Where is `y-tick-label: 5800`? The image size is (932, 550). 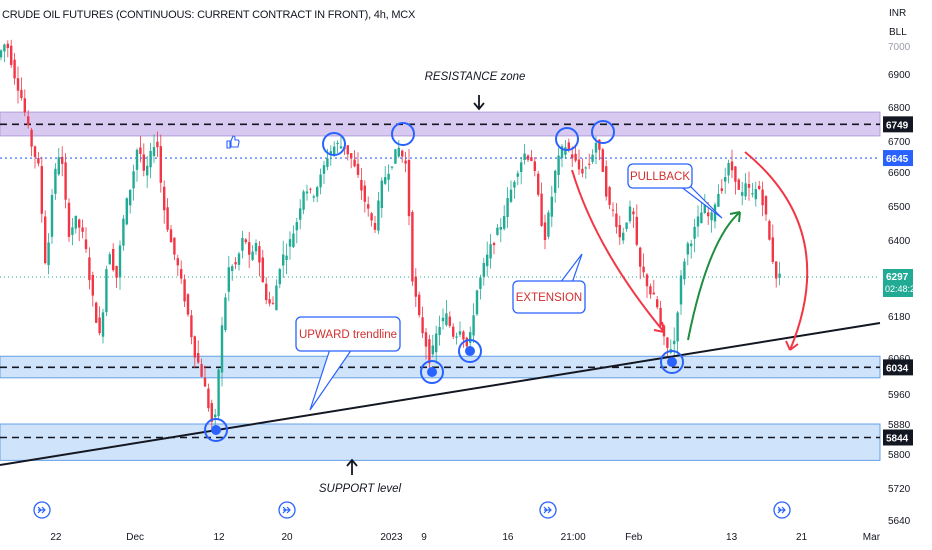 y-tick-label: 5800 is located at coordinates (899, 455).